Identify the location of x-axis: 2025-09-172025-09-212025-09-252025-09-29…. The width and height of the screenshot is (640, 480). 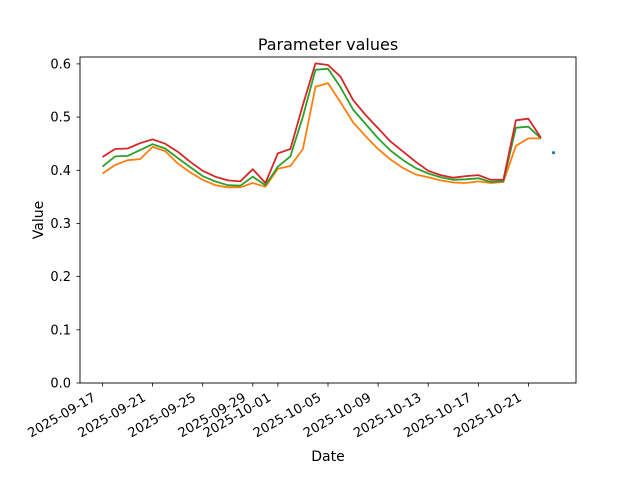
(277, 412).